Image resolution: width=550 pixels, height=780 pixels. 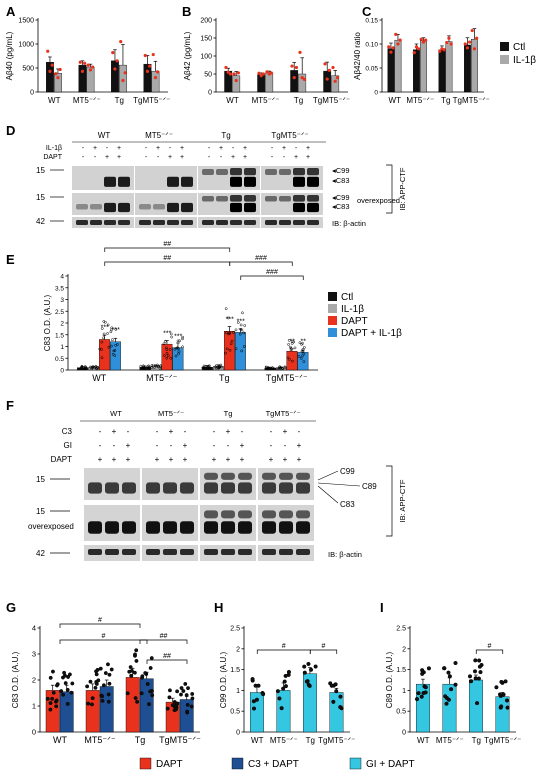 I want to click on y-tick-label-E: 0, so click(x=62, y=371).